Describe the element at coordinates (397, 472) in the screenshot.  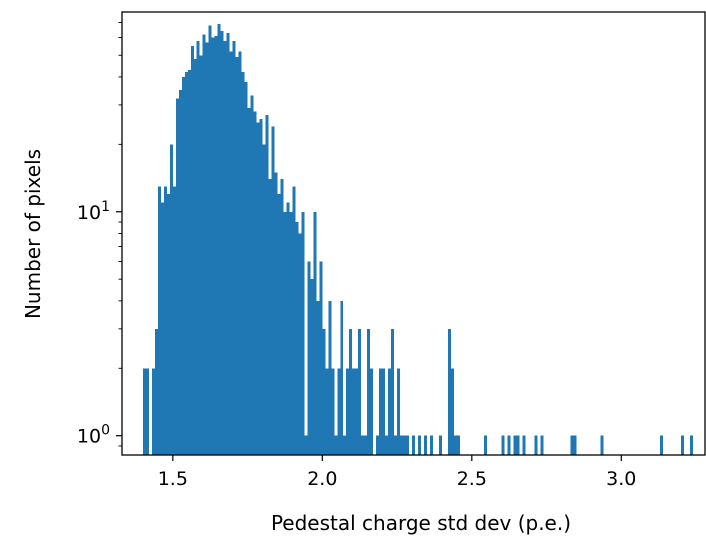
I see `x-axis-ticks: 1.5 2.0 2.5 3.0` at that location.